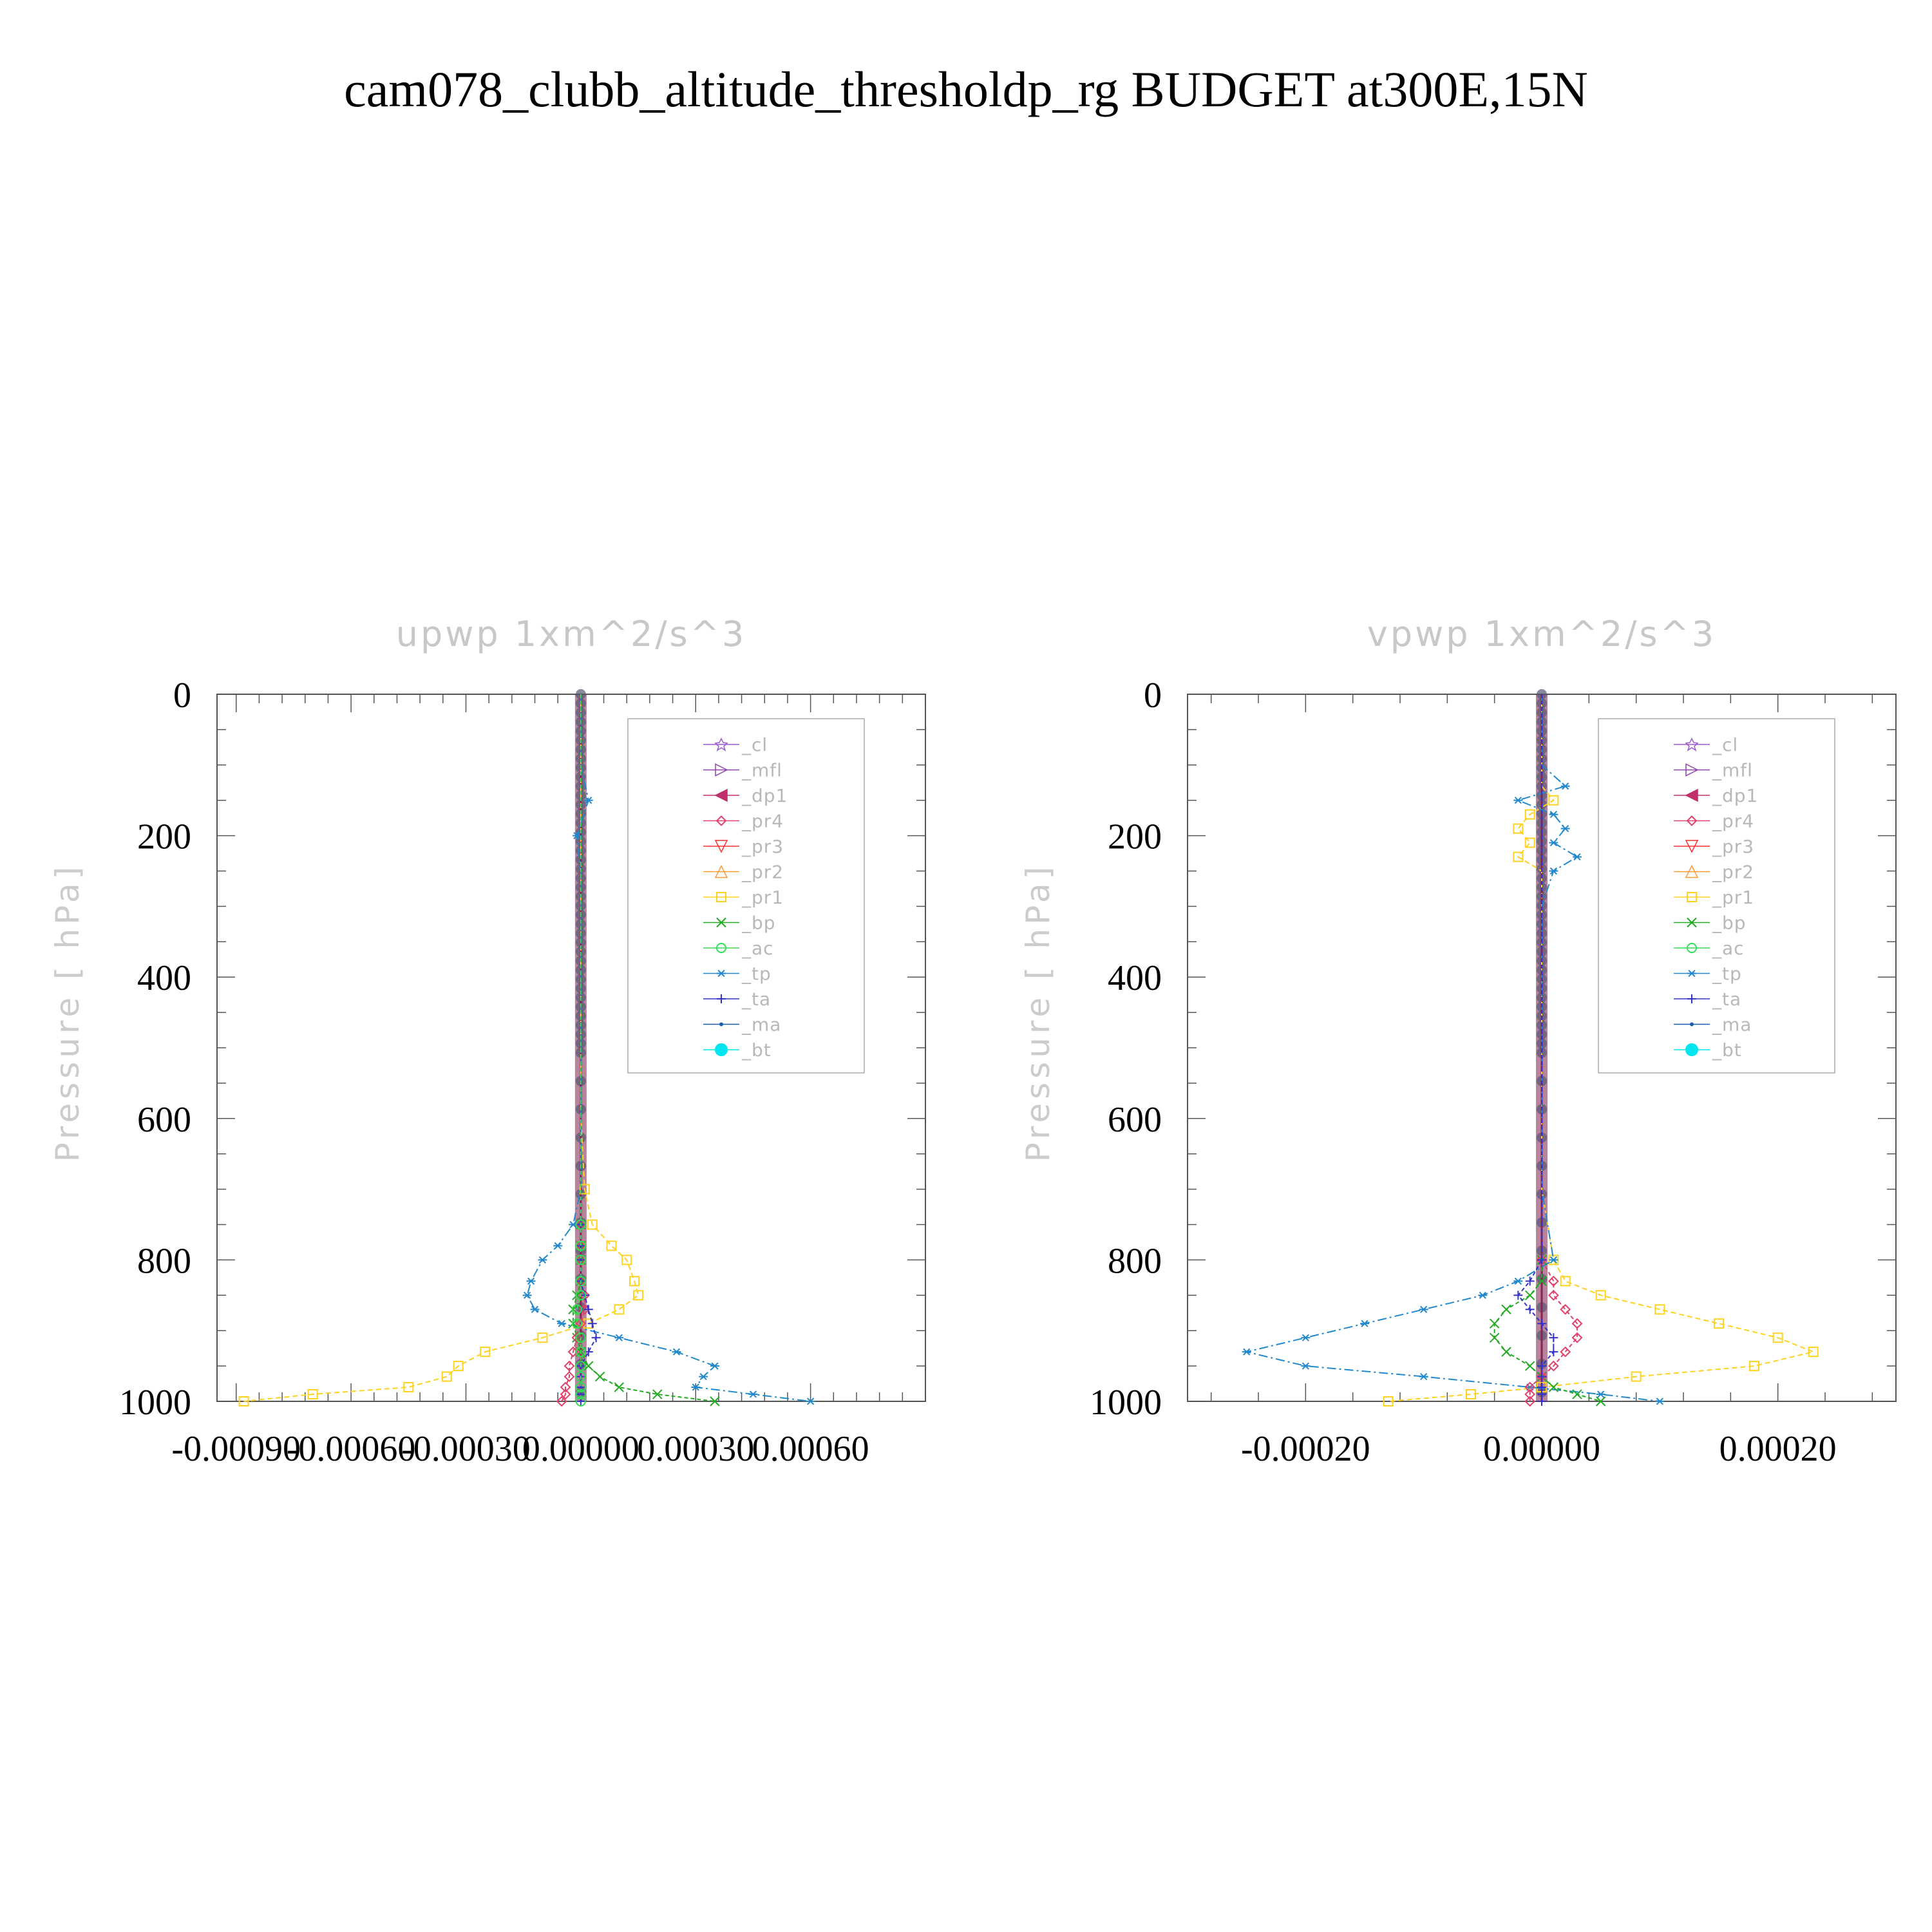 The height and width of the screenshot is (1932, 1932). What do you see at coordinates (1717, 896) in the screenshot?
I see `legend-box` at bounding box center [1717, 896].